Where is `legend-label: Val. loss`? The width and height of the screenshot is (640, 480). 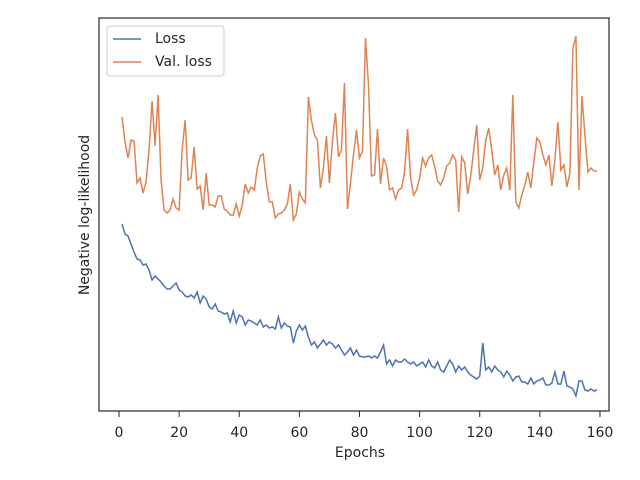
legend-label: Val. loss is located at coordinates (183, 62).